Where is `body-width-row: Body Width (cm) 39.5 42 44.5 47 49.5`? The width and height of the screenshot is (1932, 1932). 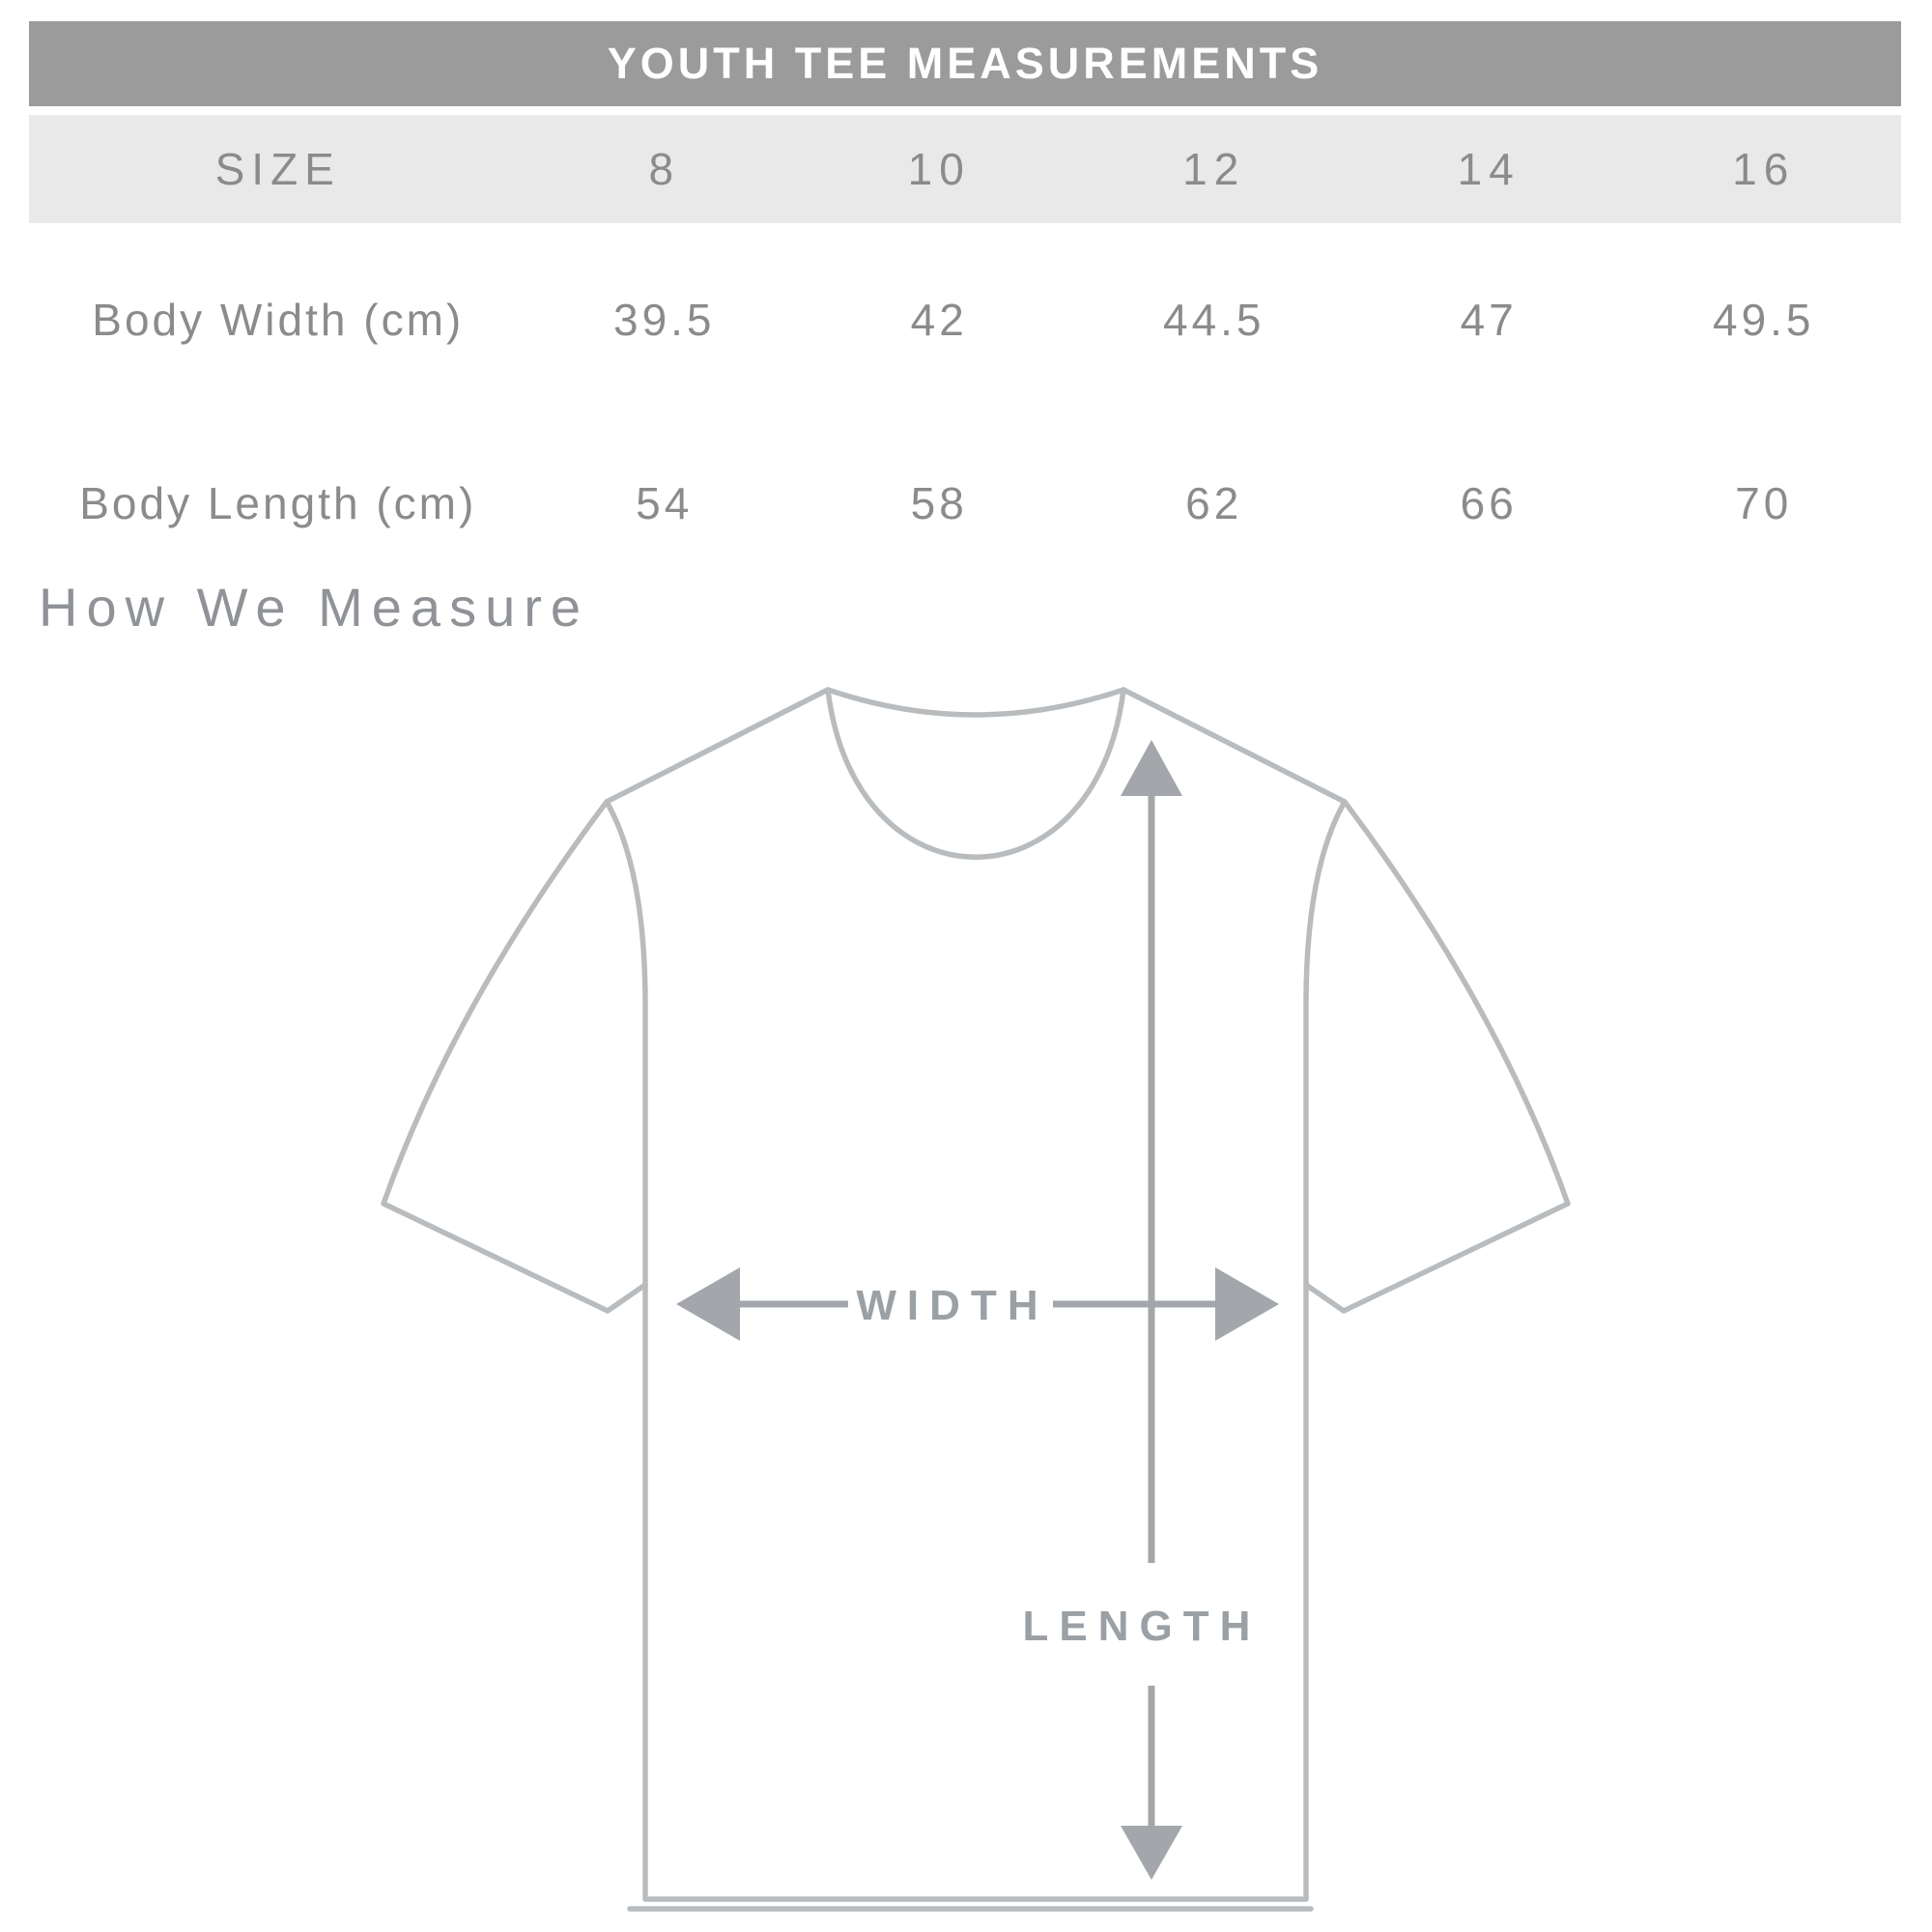 body-width-row: Body Width (cm) 39.5 42 44.5 47 49.5 is located at coordinates (965, 319).